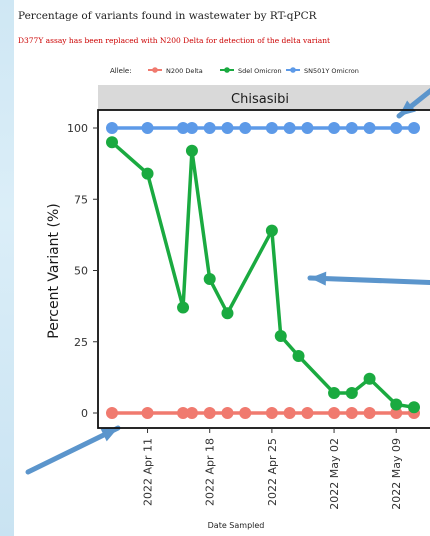 The image size is (430, 536). I want to click on y-axis-label: Percent Variant (%), so click(54, 270).